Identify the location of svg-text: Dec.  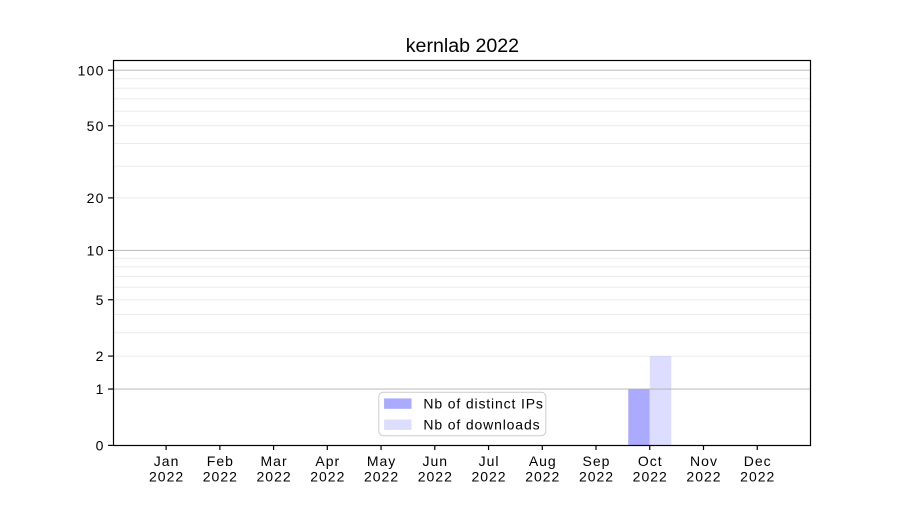
(758, 461).